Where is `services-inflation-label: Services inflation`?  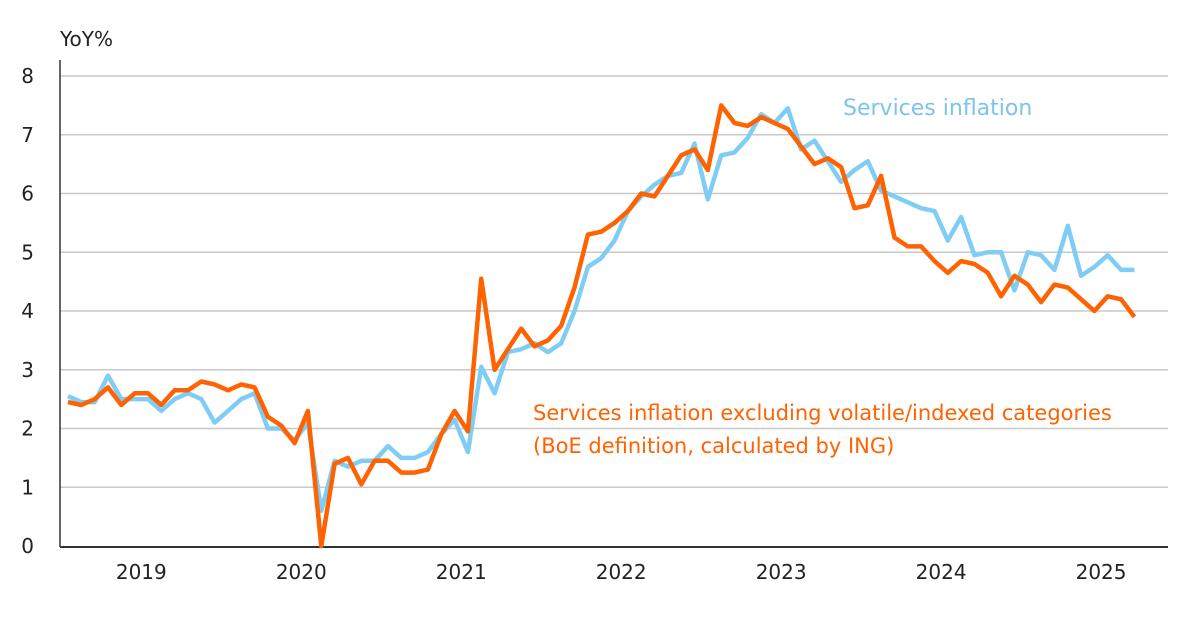 services-inflation-label: Services inflation is located at coordinates (937, 108).